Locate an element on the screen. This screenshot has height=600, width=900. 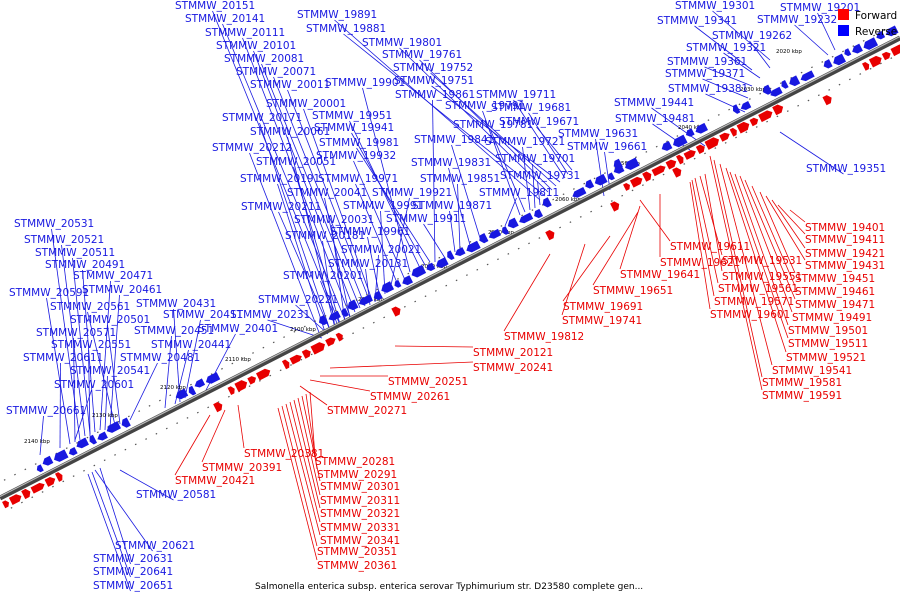
gene-label: STMMW_19861 is located at coordinates (435, 95).